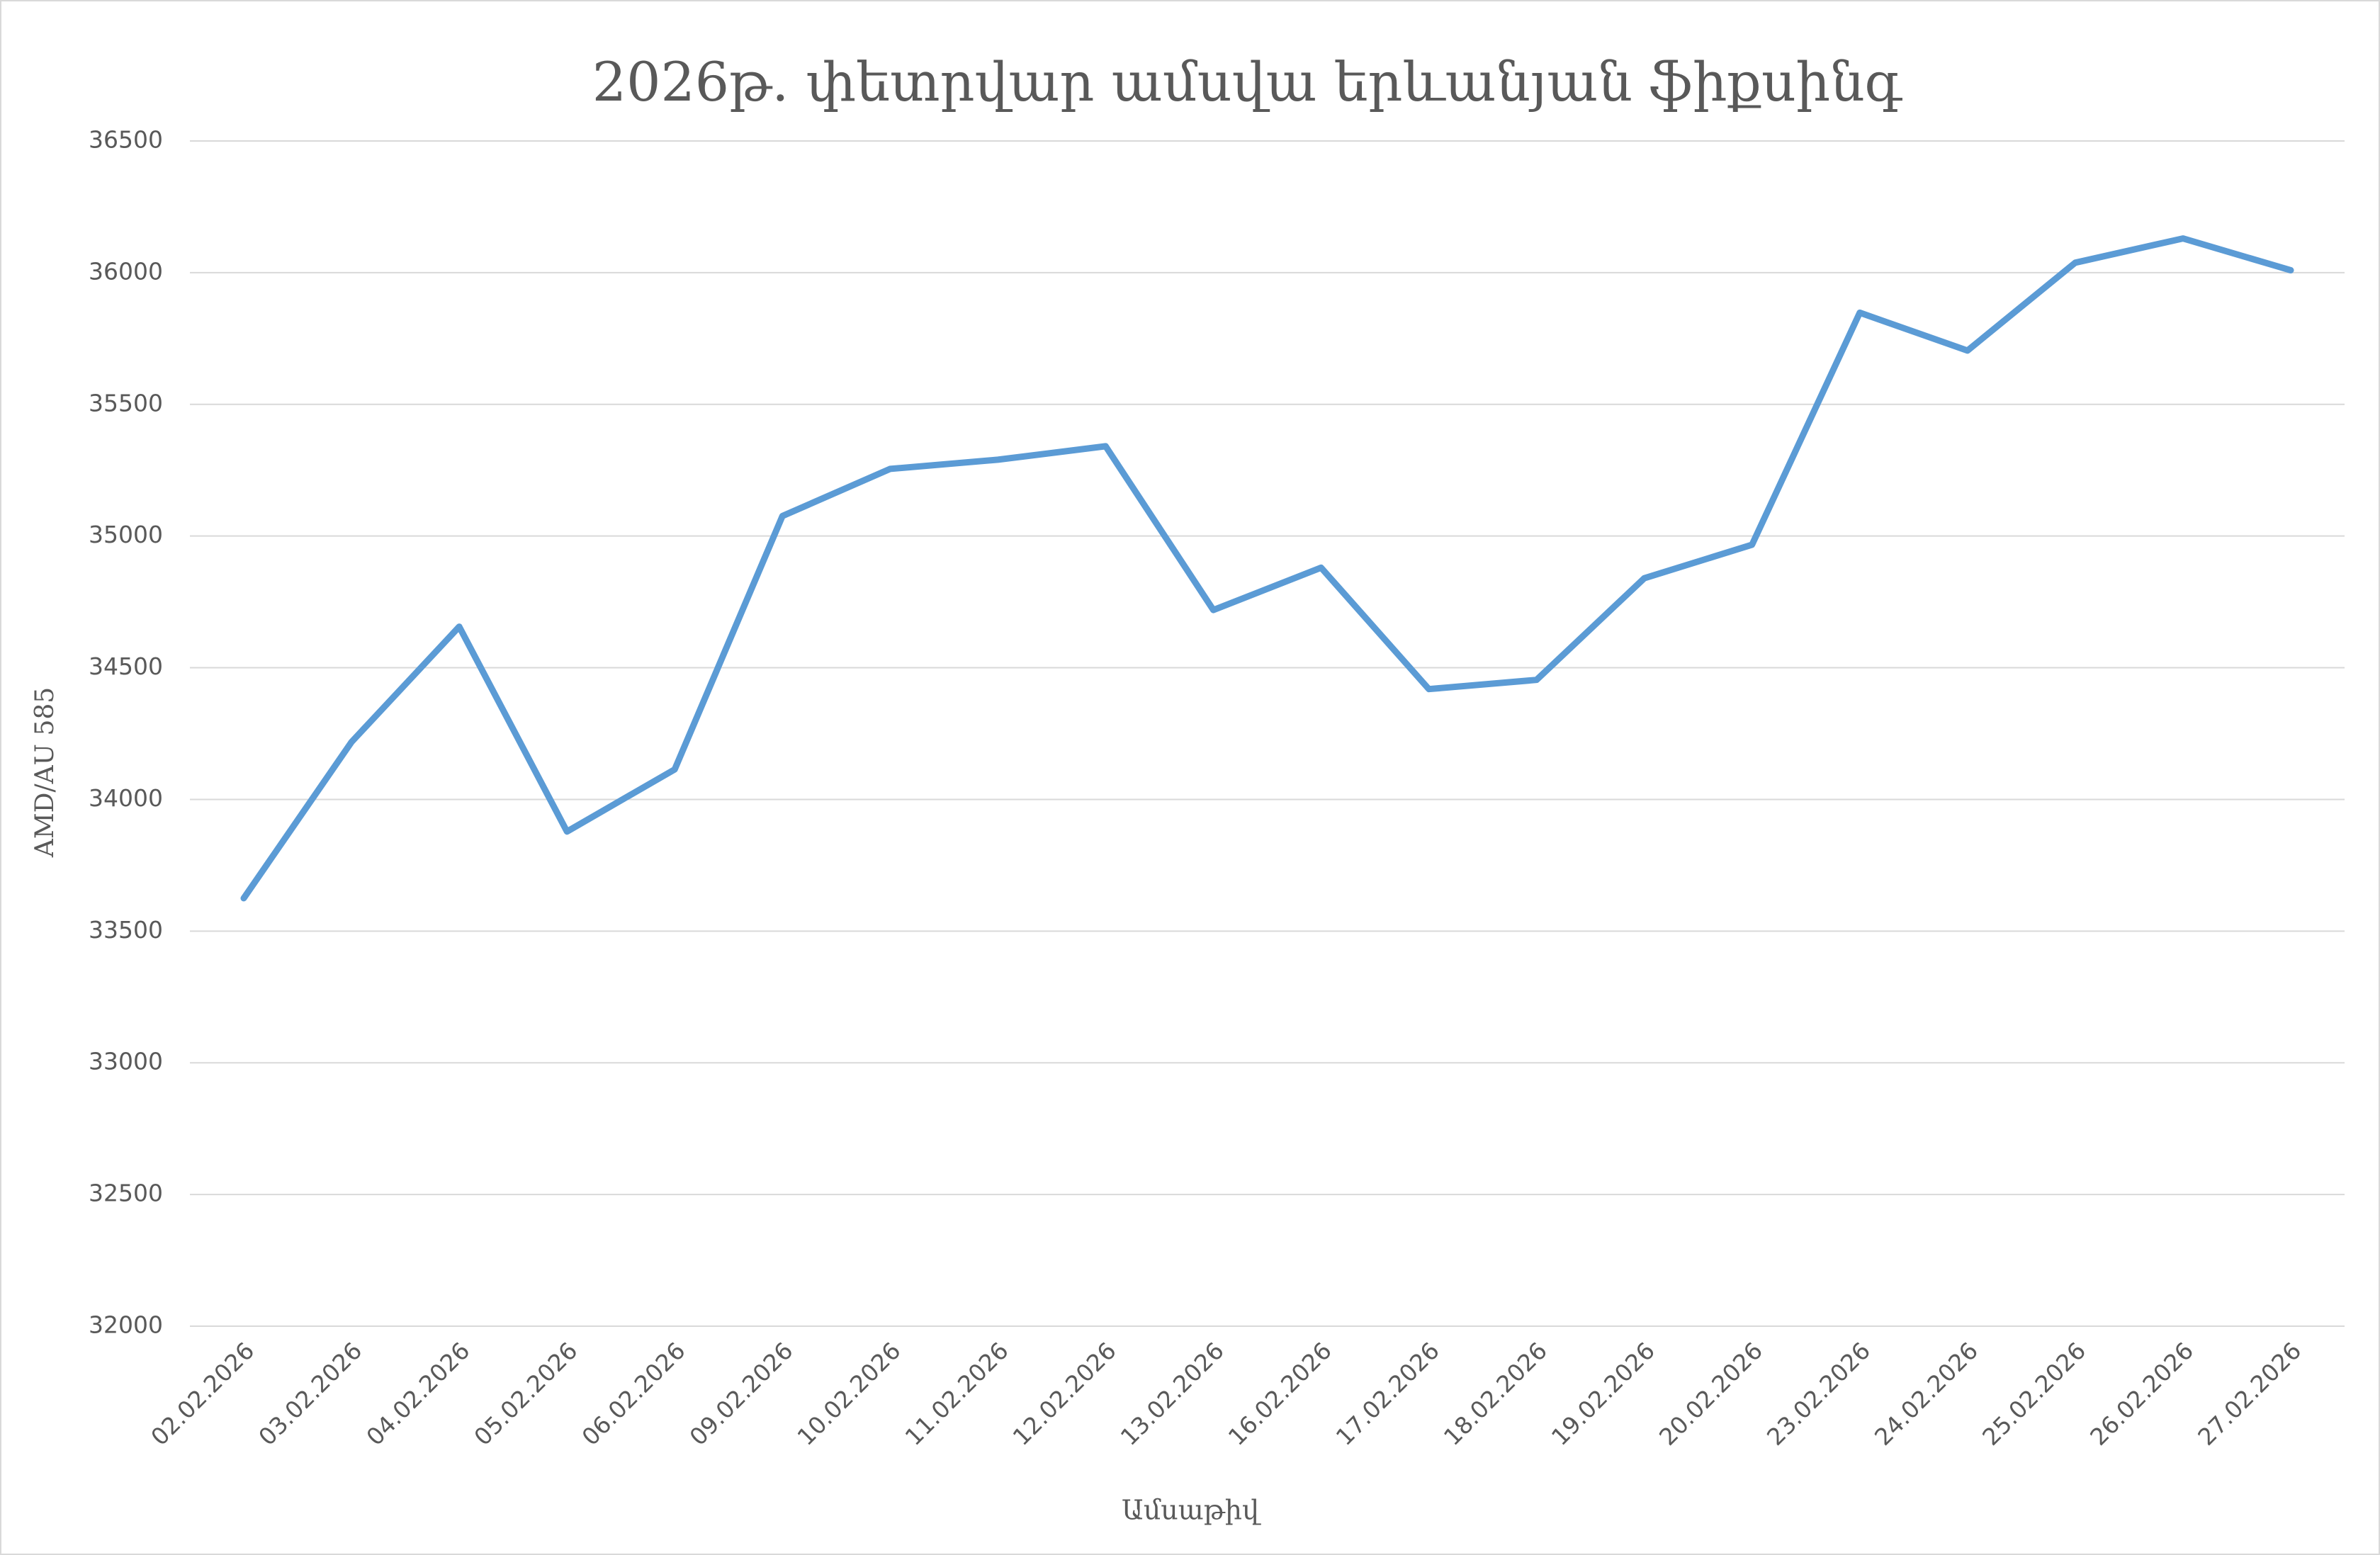  Describe the element at coordinates (45, 772) in the screenshot. I see `y-axis-title: AMD/AU 585` at that location.